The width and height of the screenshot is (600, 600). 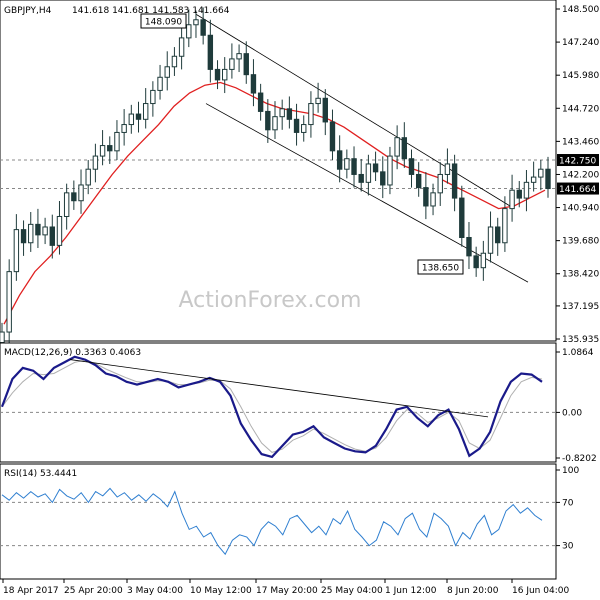 I want to click on price-tick-label: 138.420, so click(x=580, y=275).